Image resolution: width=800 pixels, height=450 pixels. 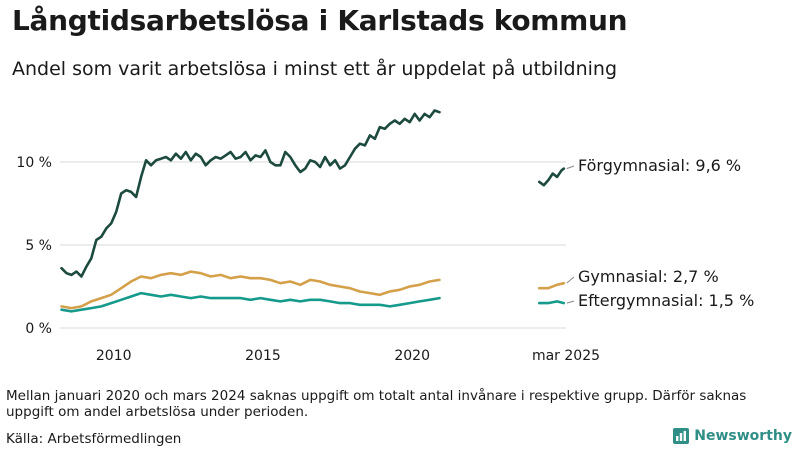 What do you see at coordinates (681, 436) in the screenshot?
I see `bar-chart-logo-icon` at bounding box center [681, 436].